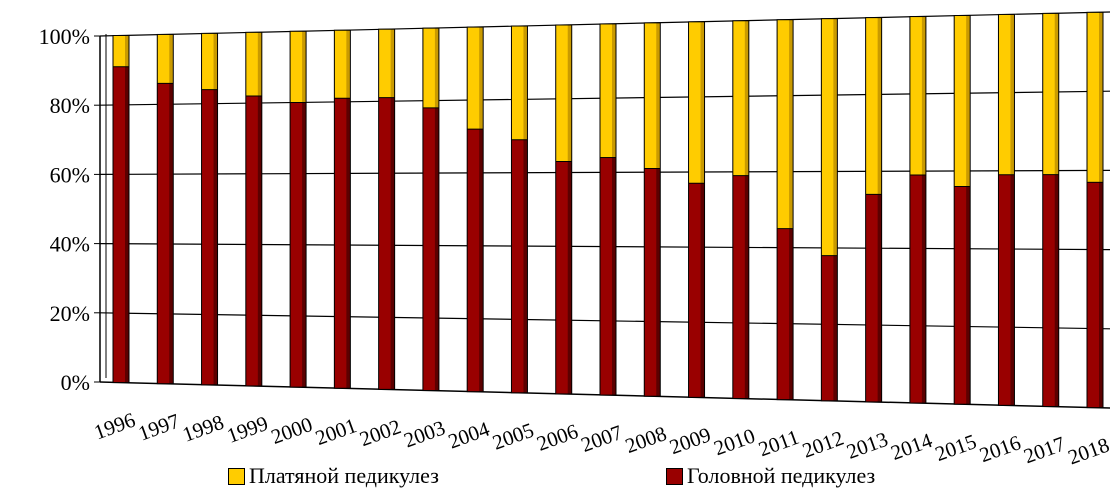 The image size is (1117, 492). Describe the element at coordinates (1089, 451) in the screenshot. I see `x-tick-label: 2018` at that location.